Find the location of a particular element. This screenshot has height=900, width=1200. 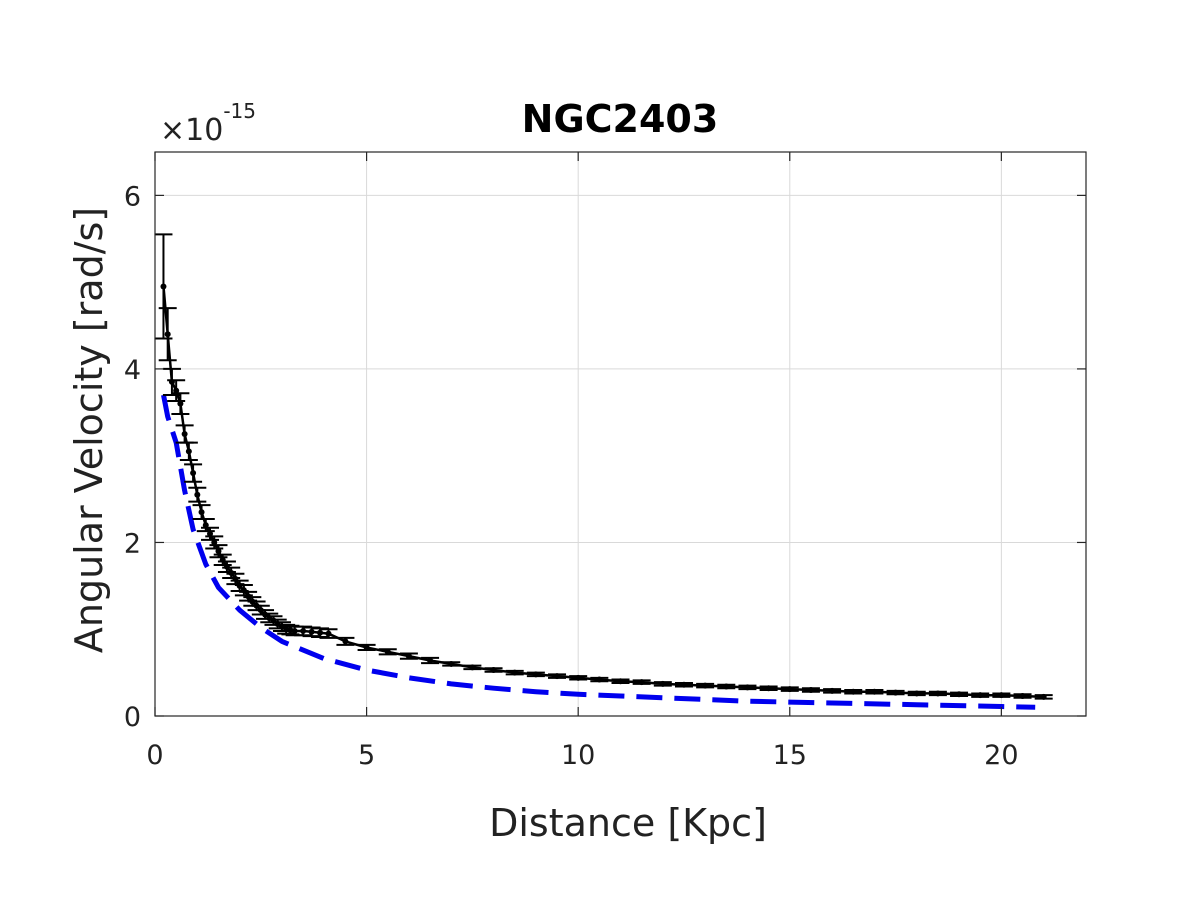

x-tick-label: 0 is located at coordinates (154, 755).